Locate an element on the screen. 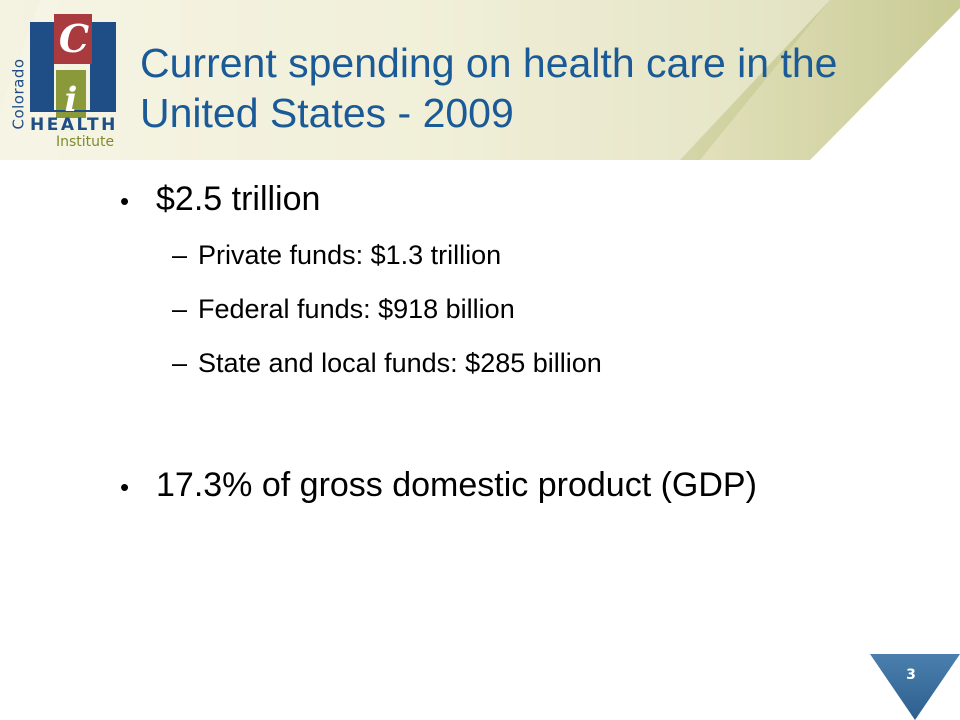 The height and width of the screenshot is (720, 960). header-fold is located at coordinates (830, 80).